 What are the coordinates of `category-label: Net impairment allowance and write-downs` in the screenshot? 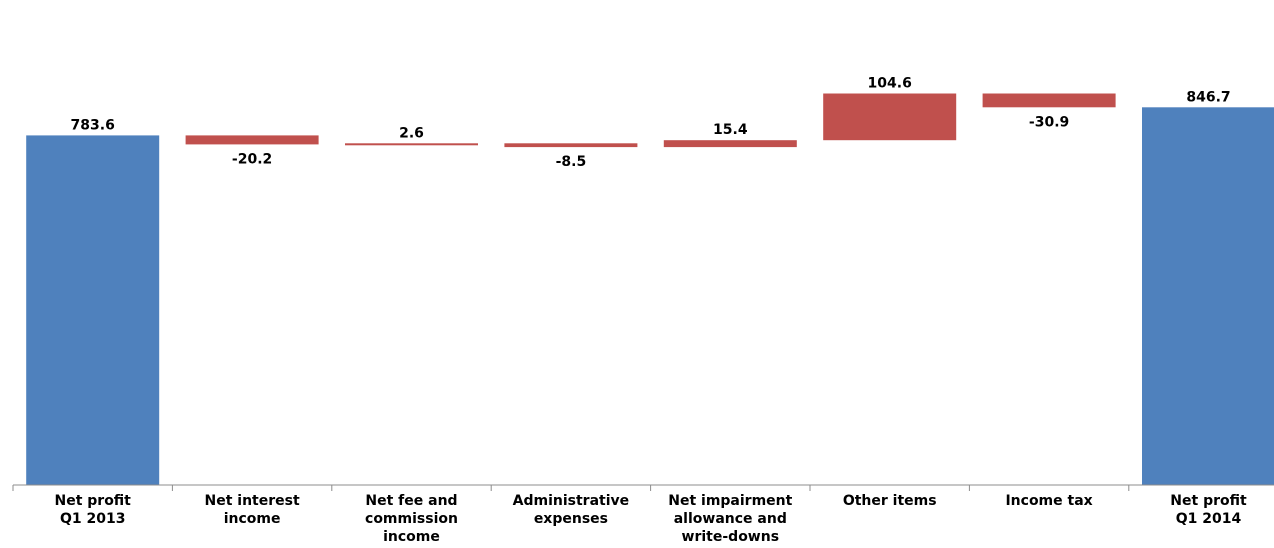 It's located at (730, 519).